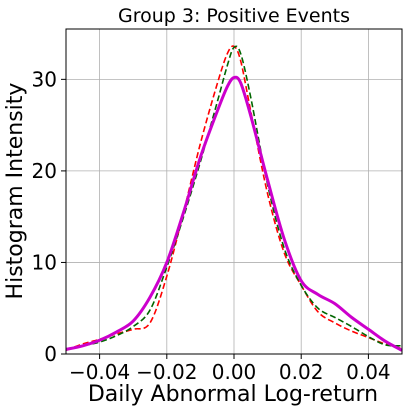 Image resolution: width=408 pixels, height=412 pixels. I want to click on y-tick-label: 20, so click(44, 171).